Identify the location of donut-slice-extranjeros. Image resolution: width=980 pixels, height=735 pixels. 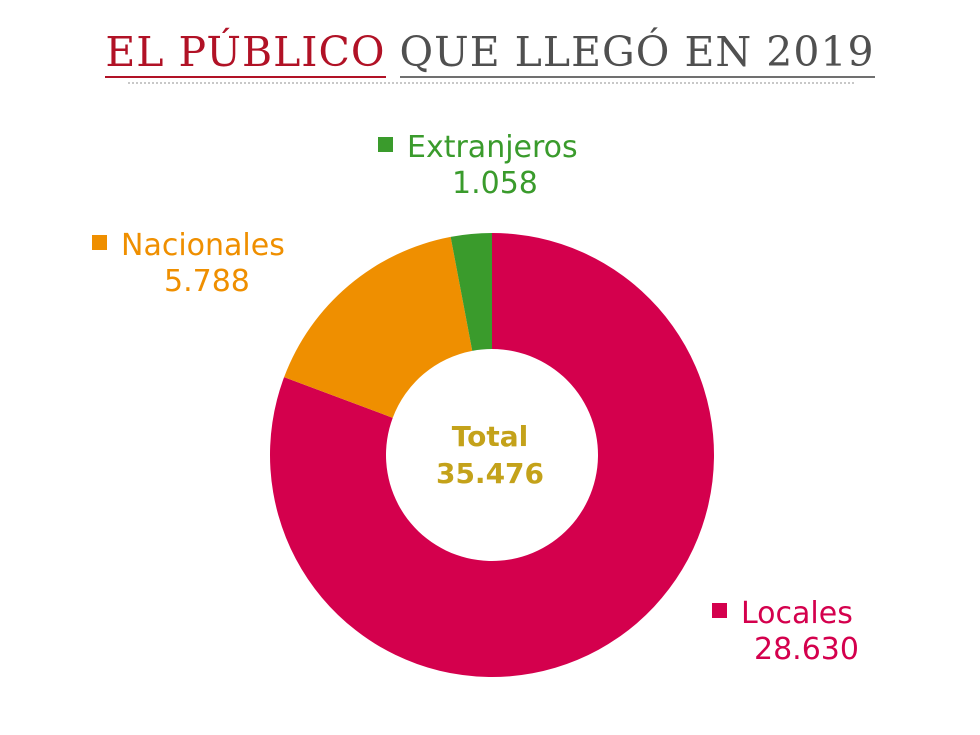
(471, 292).